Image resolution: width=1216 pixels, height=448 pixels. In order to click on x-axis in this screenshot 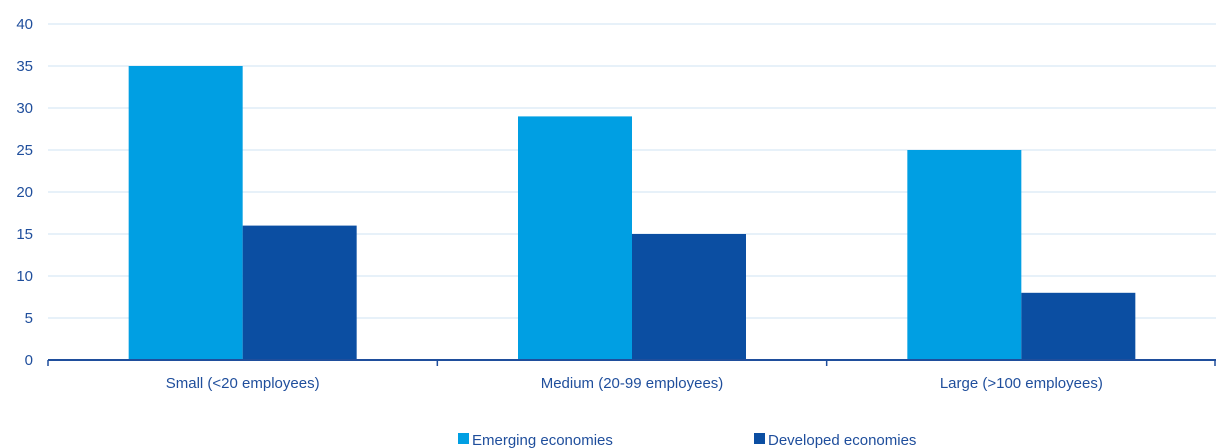, I will do `click(631, 362)`.